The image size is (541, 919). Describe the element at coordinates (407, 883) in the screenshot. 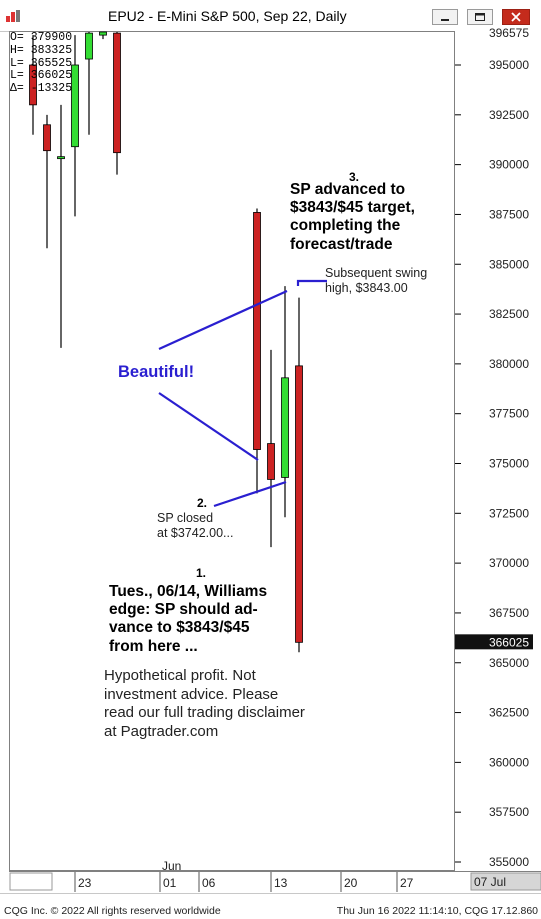

I see `x-tick-label: 27` at that location.